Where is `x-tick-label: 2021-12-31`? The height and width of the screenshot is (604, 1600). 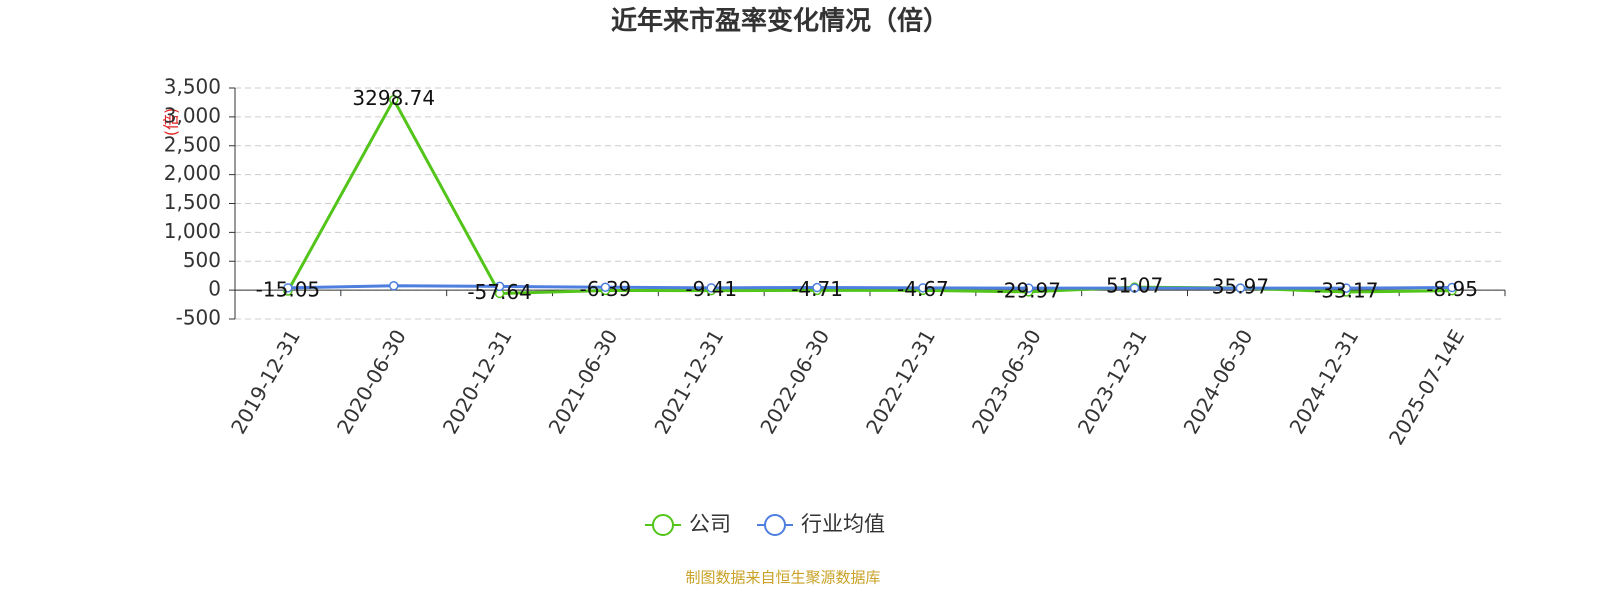 x-tick-label: 2021-12-31 is located at coordinates (688, 381).